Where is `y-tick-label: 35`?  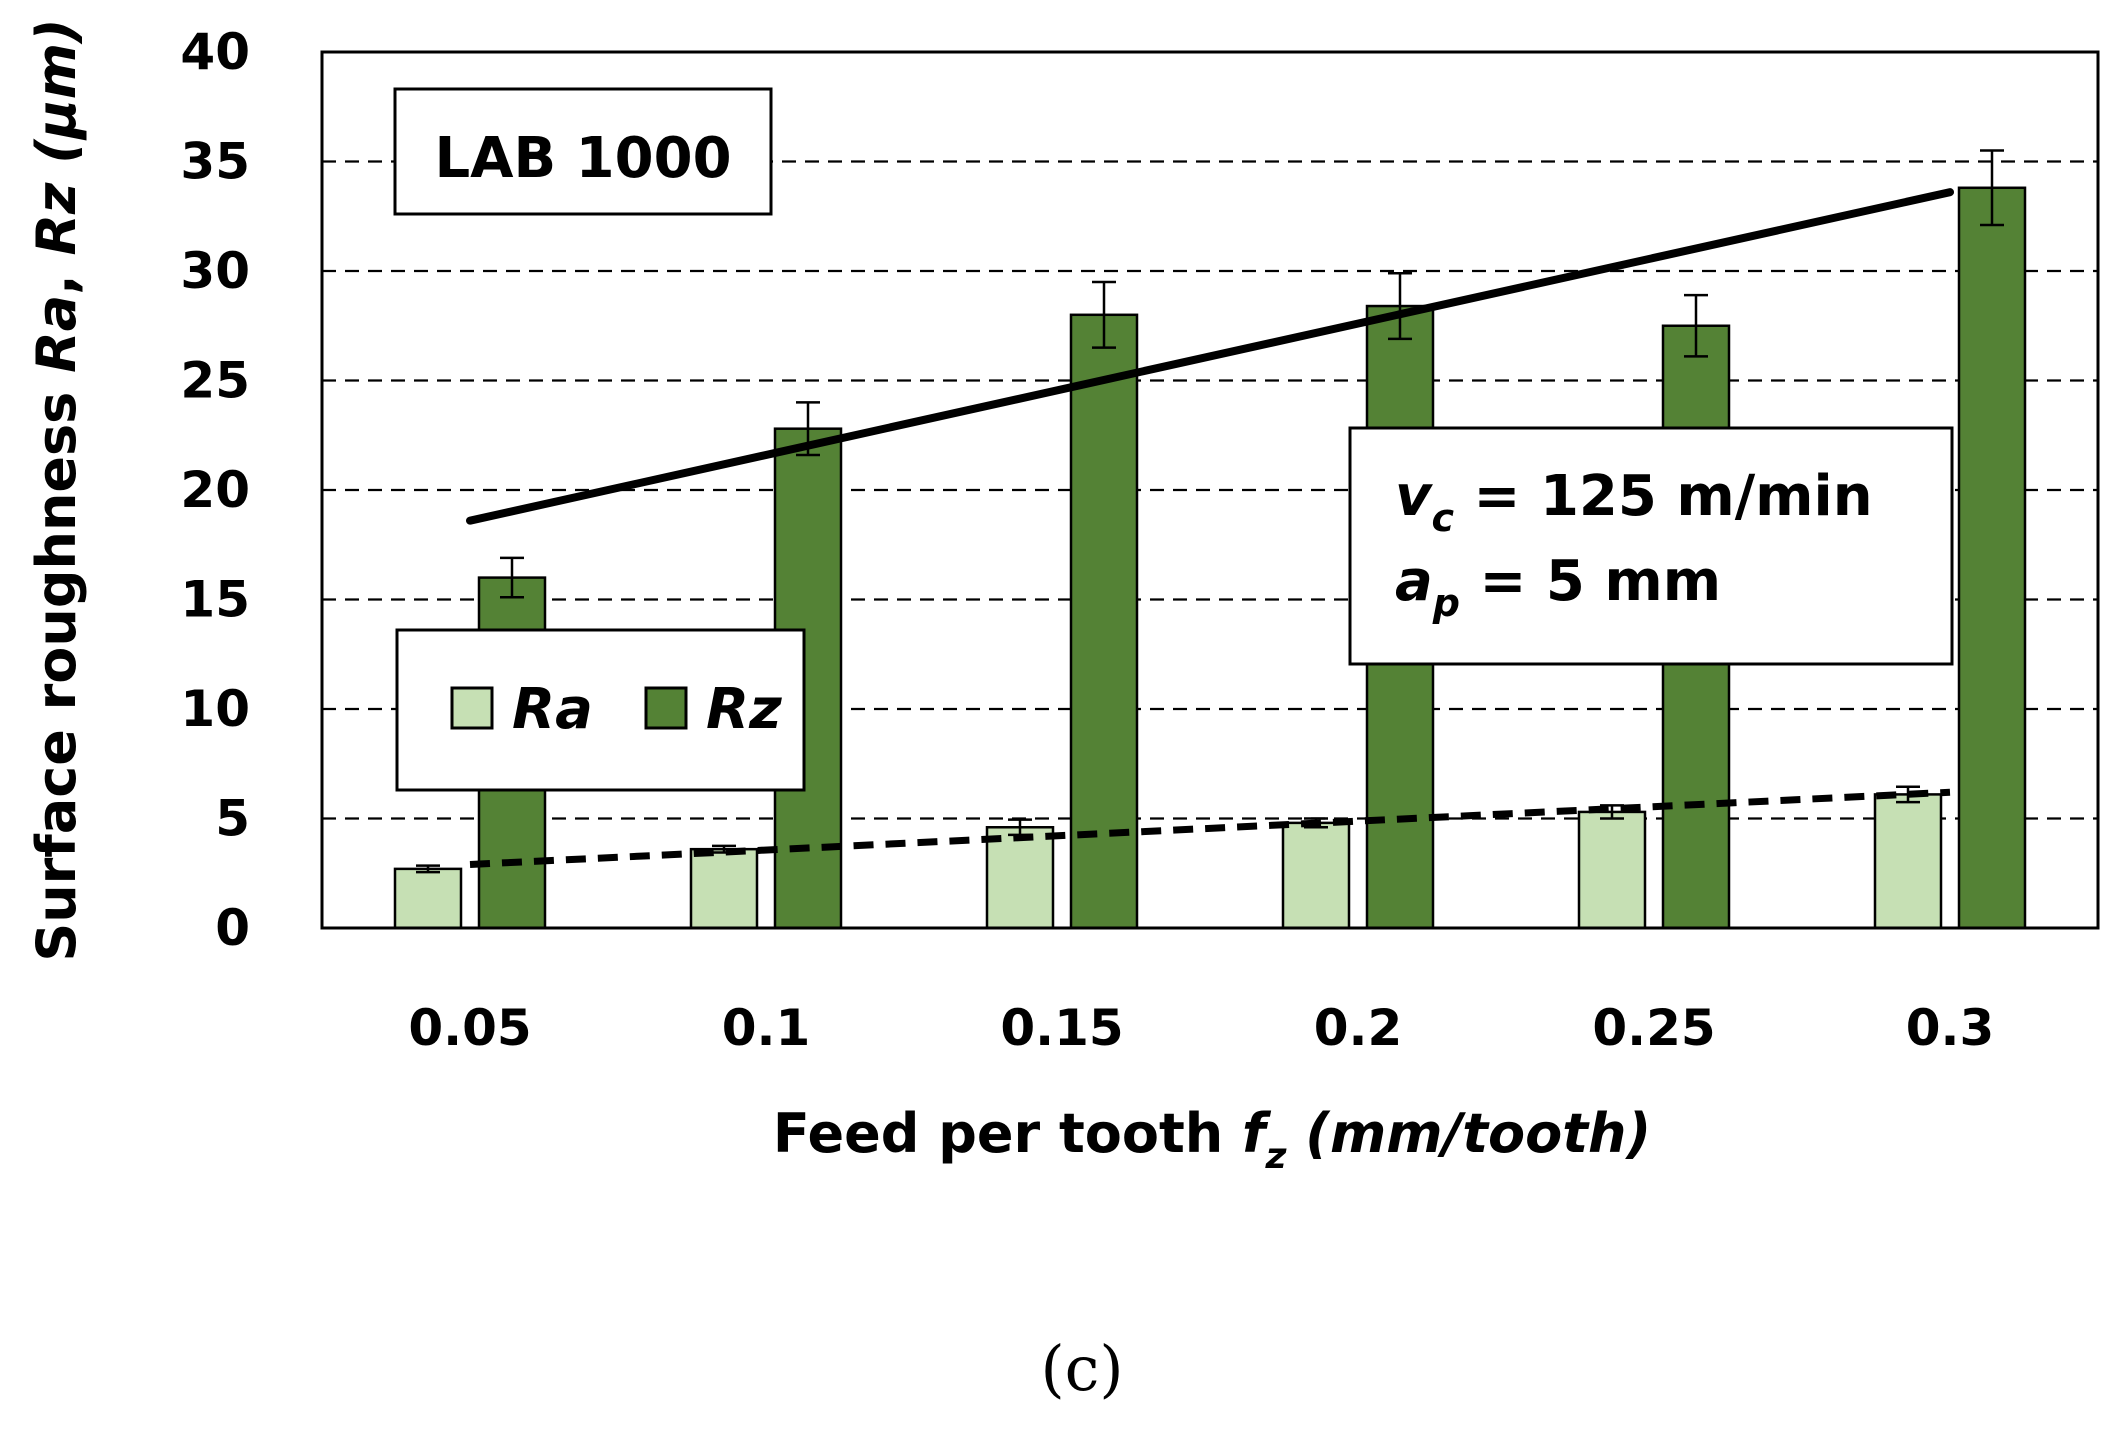 y-tick-label: 35 is located at coordinates (215, 162).